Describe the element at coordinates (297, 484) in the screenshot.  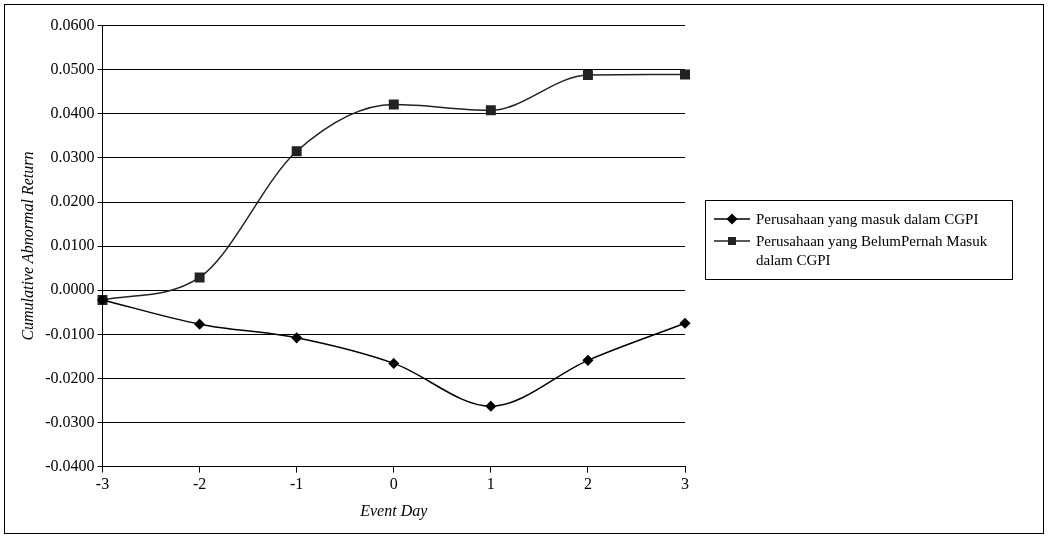
I see `x-tick-label: -1` at that location.